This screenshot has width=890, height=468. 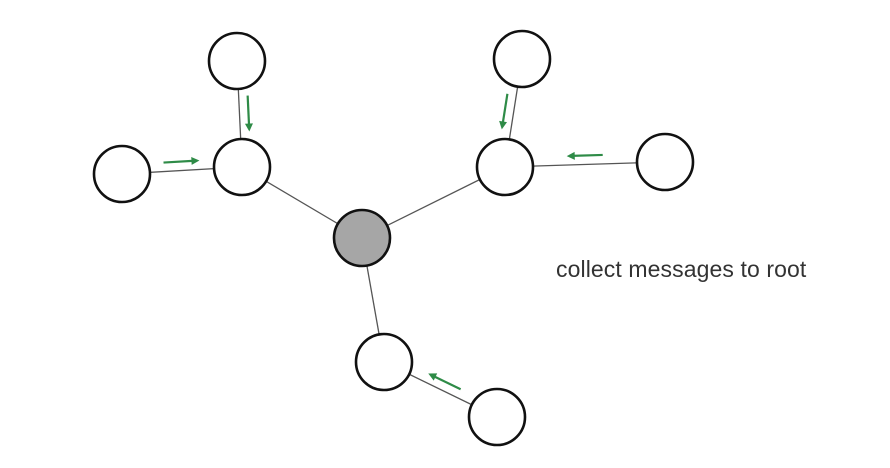 I want to click on message-arrow-right-top-to-right-hub, so click(x=504, y=111).